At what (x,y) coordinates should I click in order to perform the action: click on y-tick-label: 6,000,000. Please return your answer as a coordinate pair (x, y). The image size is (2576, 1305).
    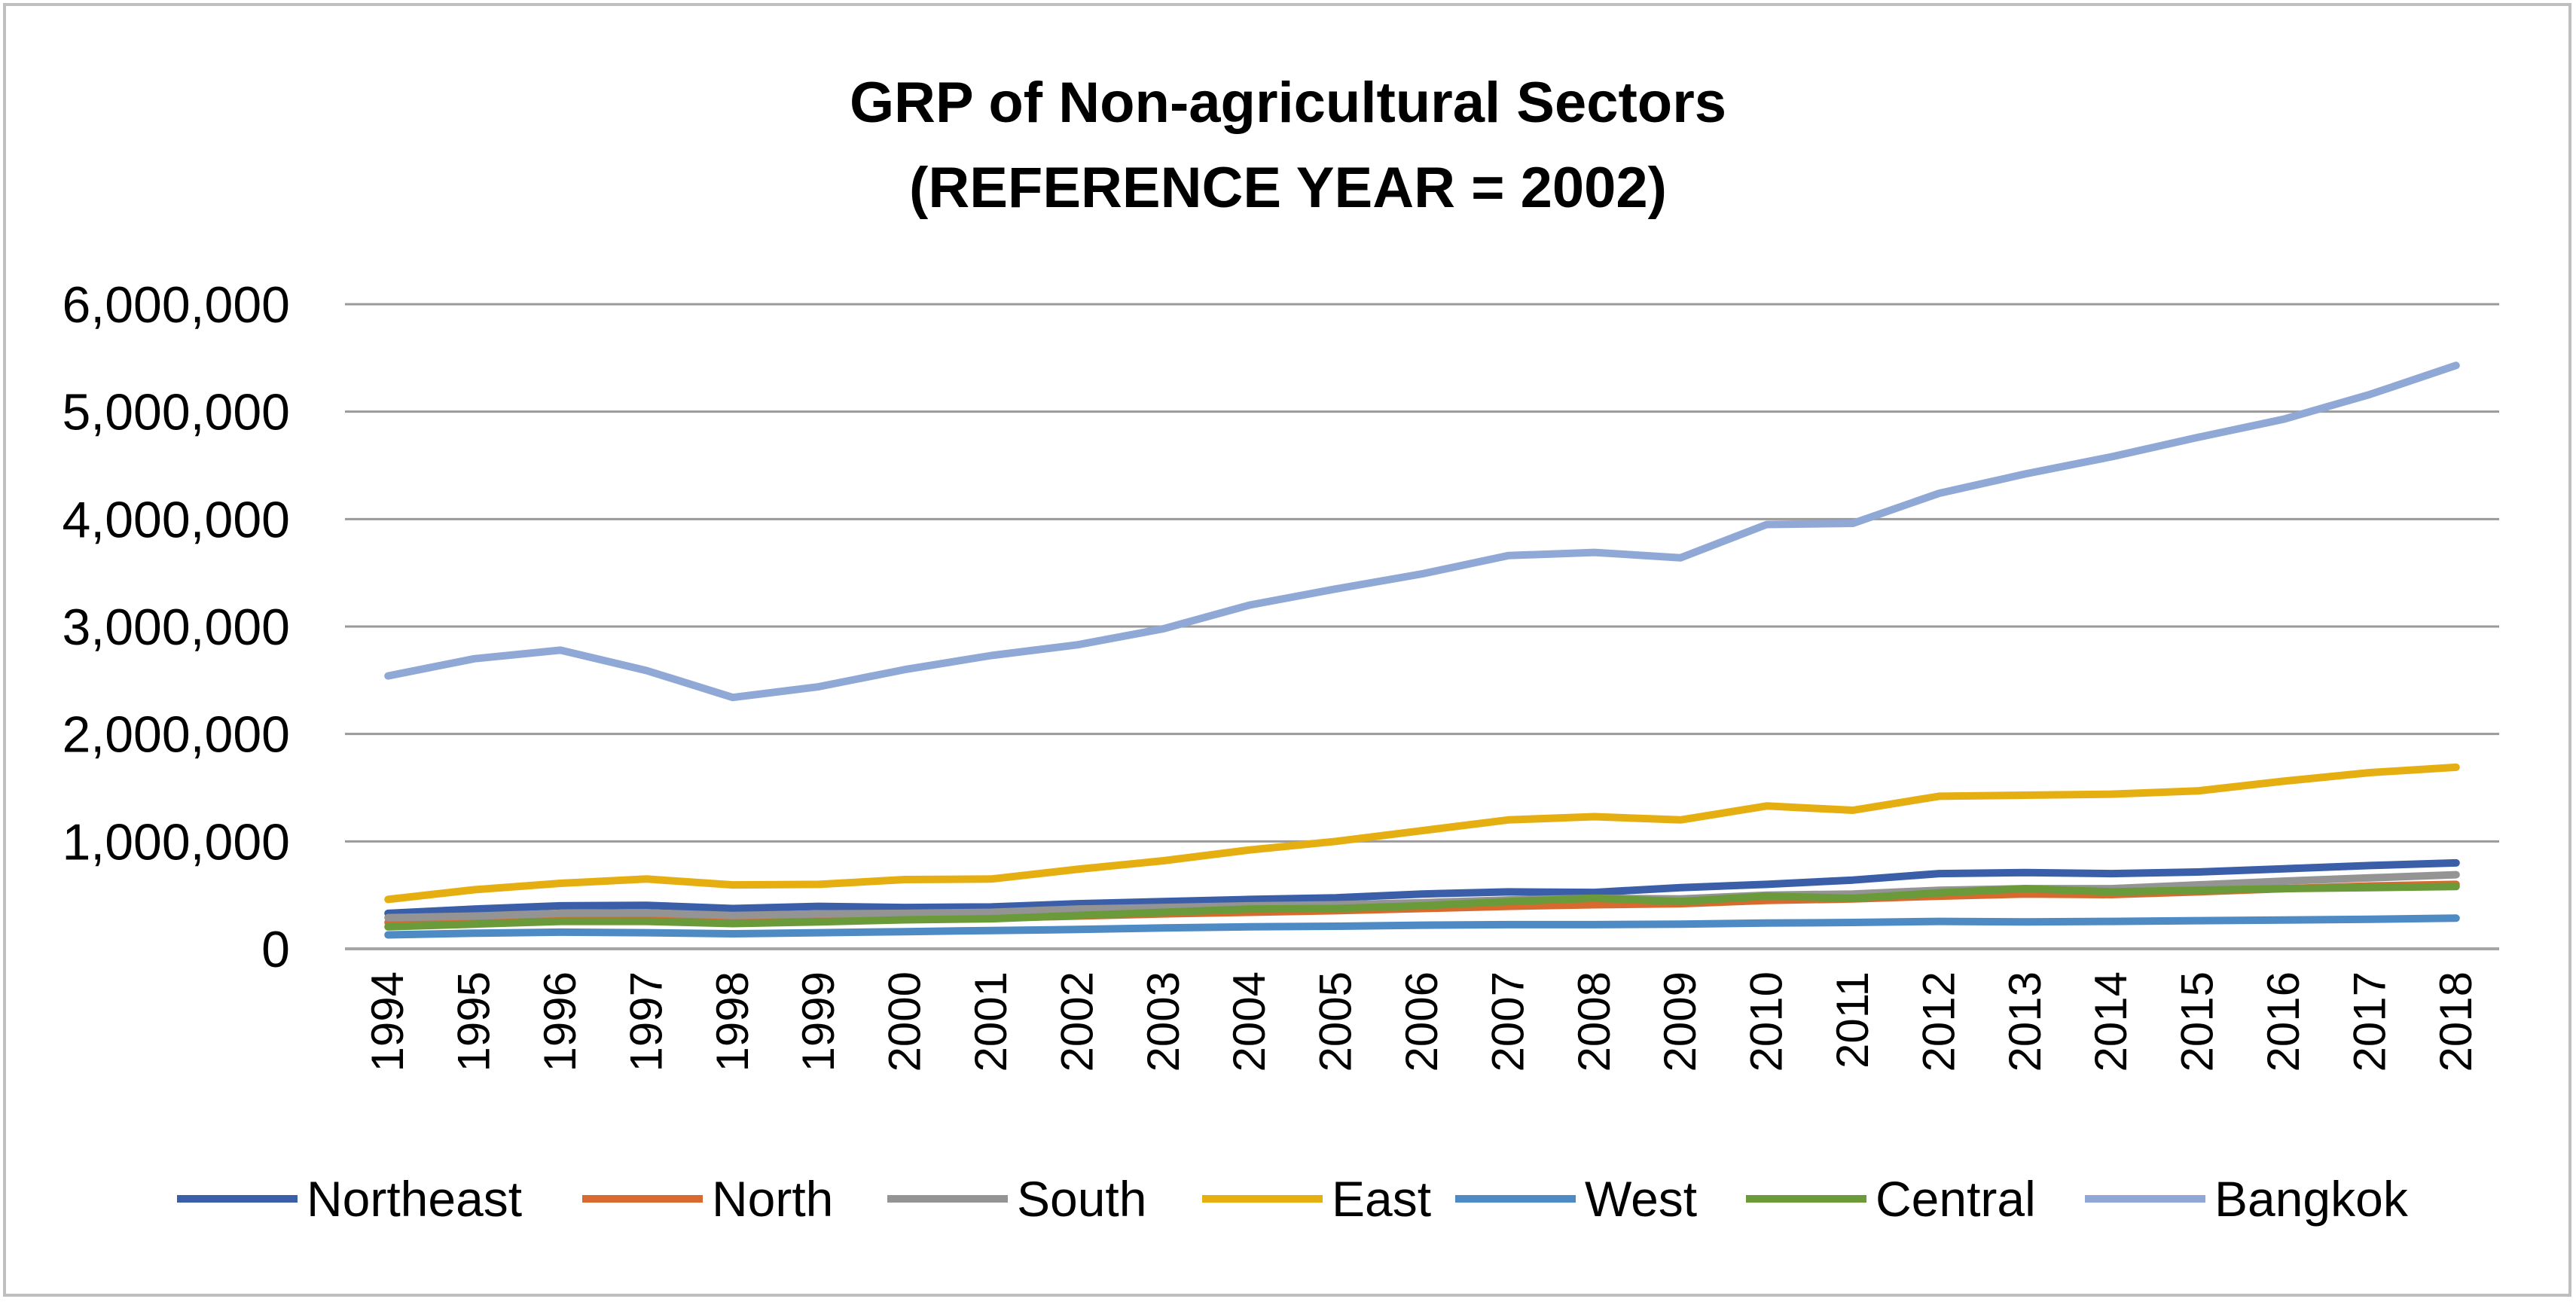
    Looking at the image, I should click on (176, 305).